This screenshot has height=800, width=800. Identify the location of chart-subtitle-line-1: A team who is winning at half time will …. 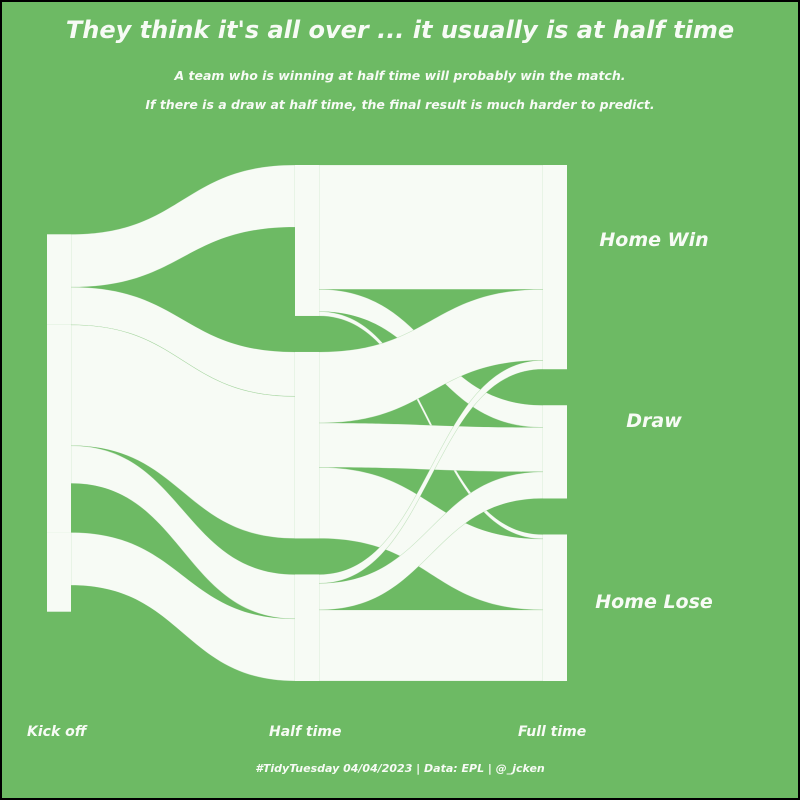
(400, 75).